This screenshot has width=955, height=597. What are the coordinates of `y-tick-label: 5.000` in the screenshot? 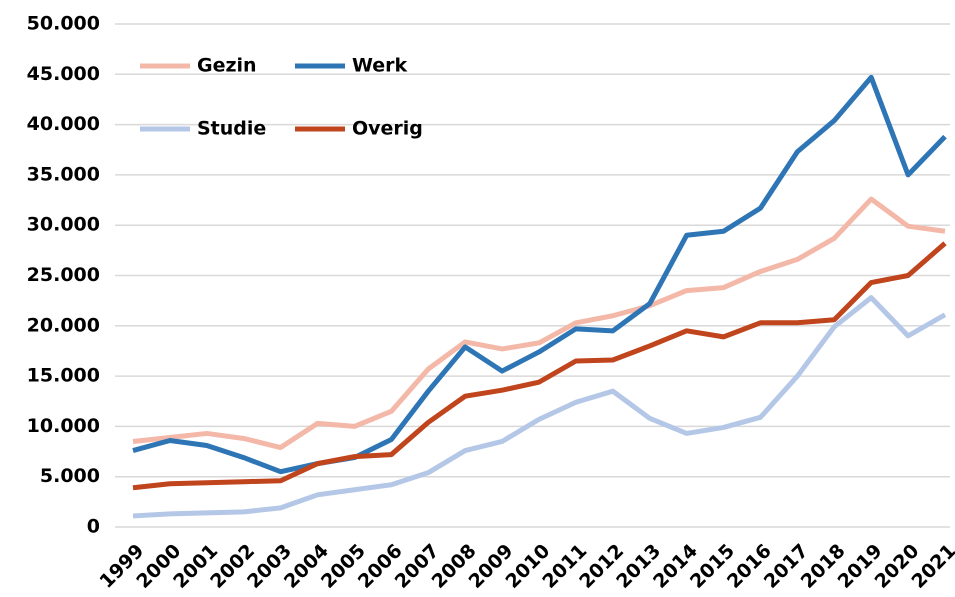 It's located at (70, 476).